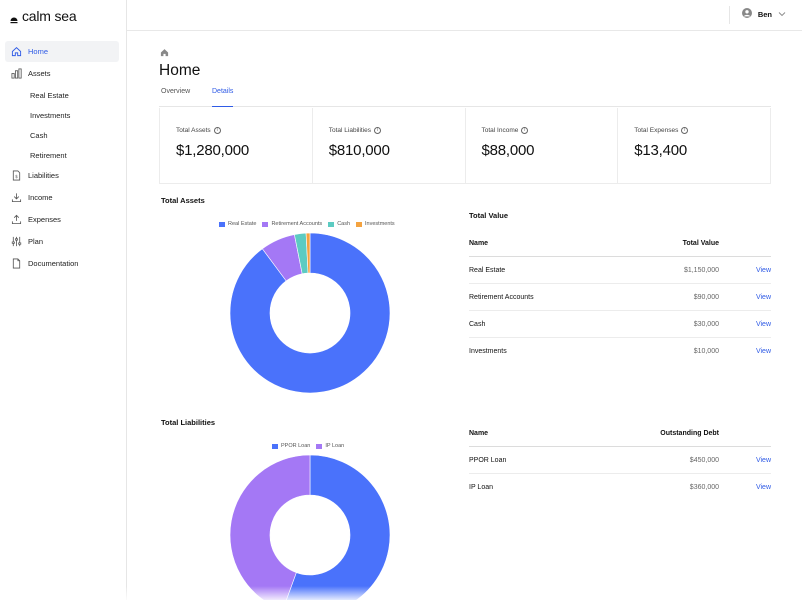 The width and height of the screenshot is (802, 600). I want to click on stat-value: $13,400, so click(661, 150).